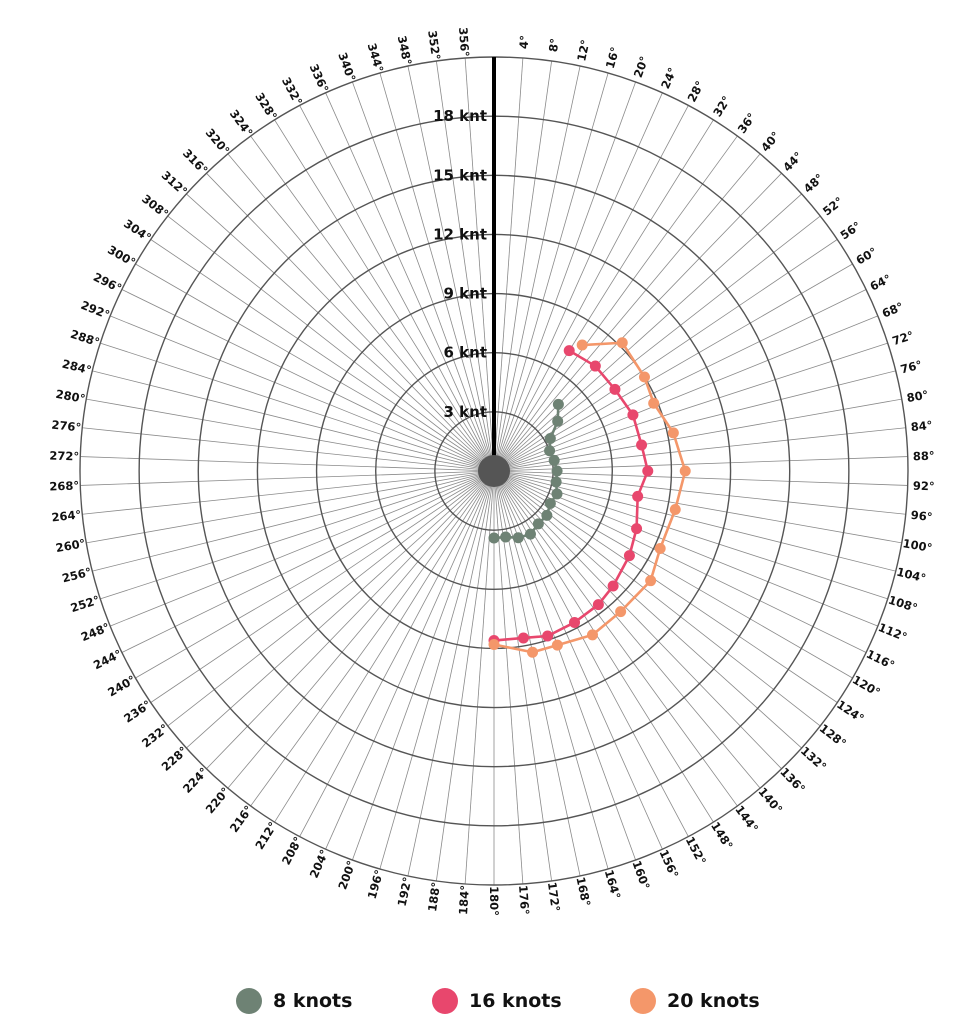  Describe the element at coordinates (713, 1001) in the screenshot. I see `legend-label-20-knots: 20 knots` at that location.